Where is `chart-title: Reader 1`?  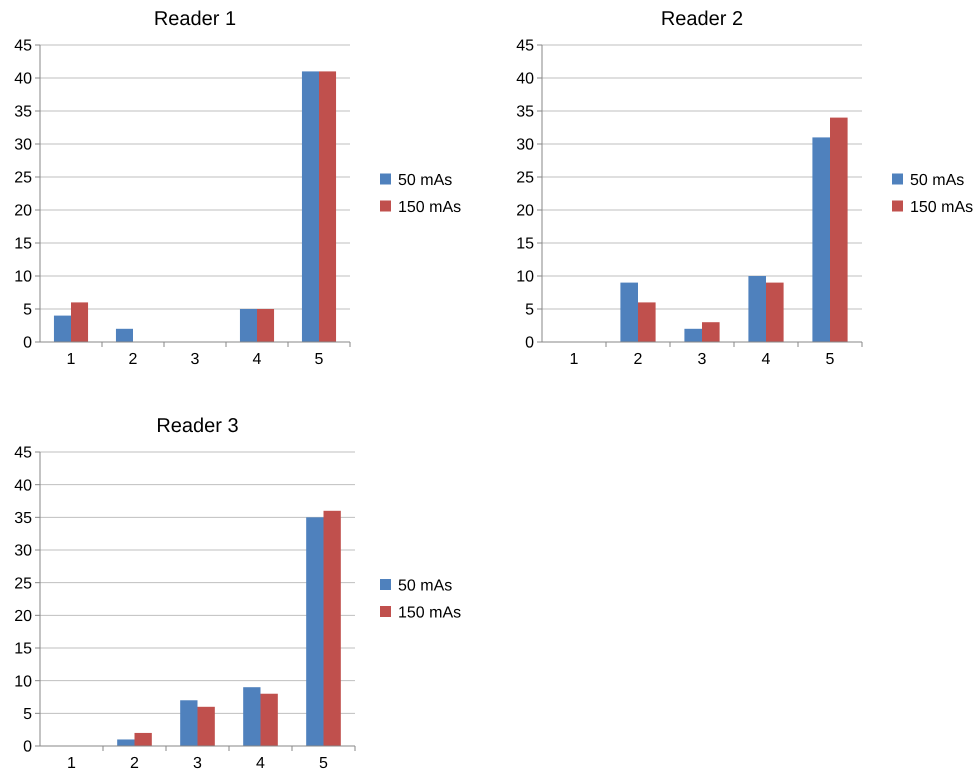 chart-title: Reader 1 is located at coordinates (195, 19).